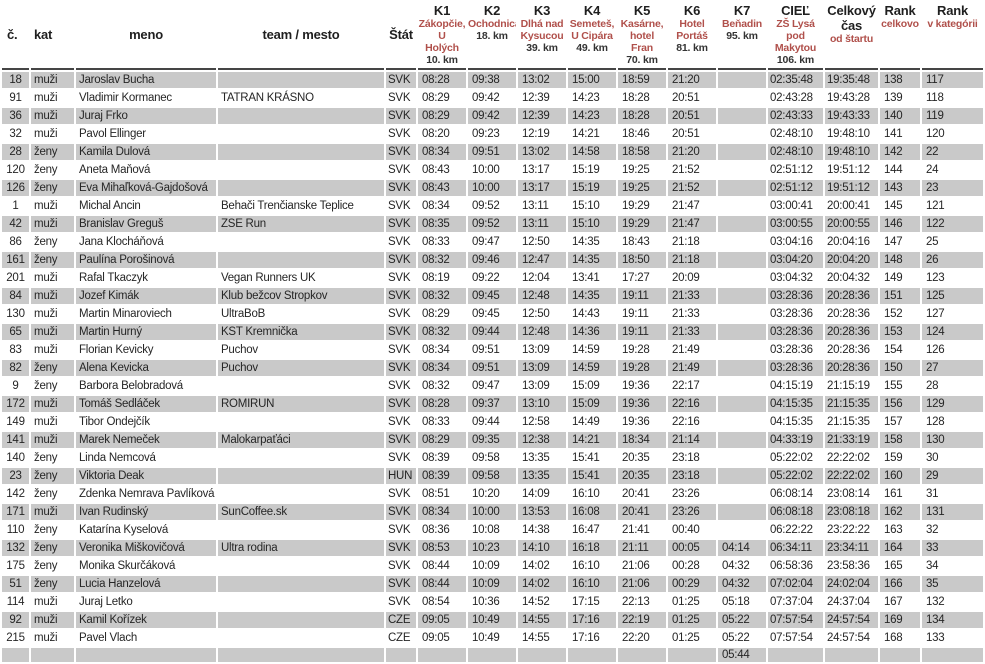  What do you see at coordinates (442, 116) in the screenshot?
I see `cell-k1: 08:29` at bounding box center [442, 116].